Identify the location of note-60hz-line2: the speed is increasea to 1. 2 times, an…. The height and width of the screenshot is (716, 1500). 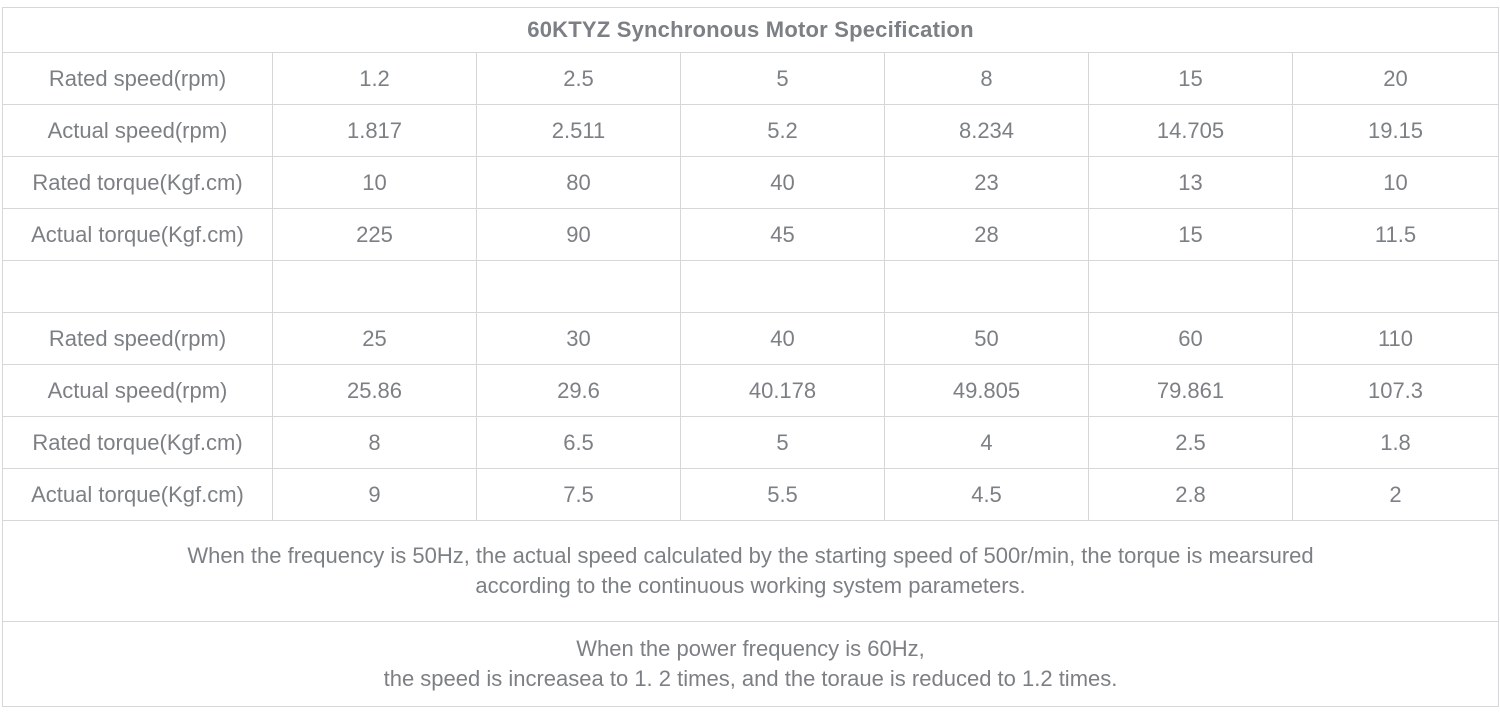
(750, 678).